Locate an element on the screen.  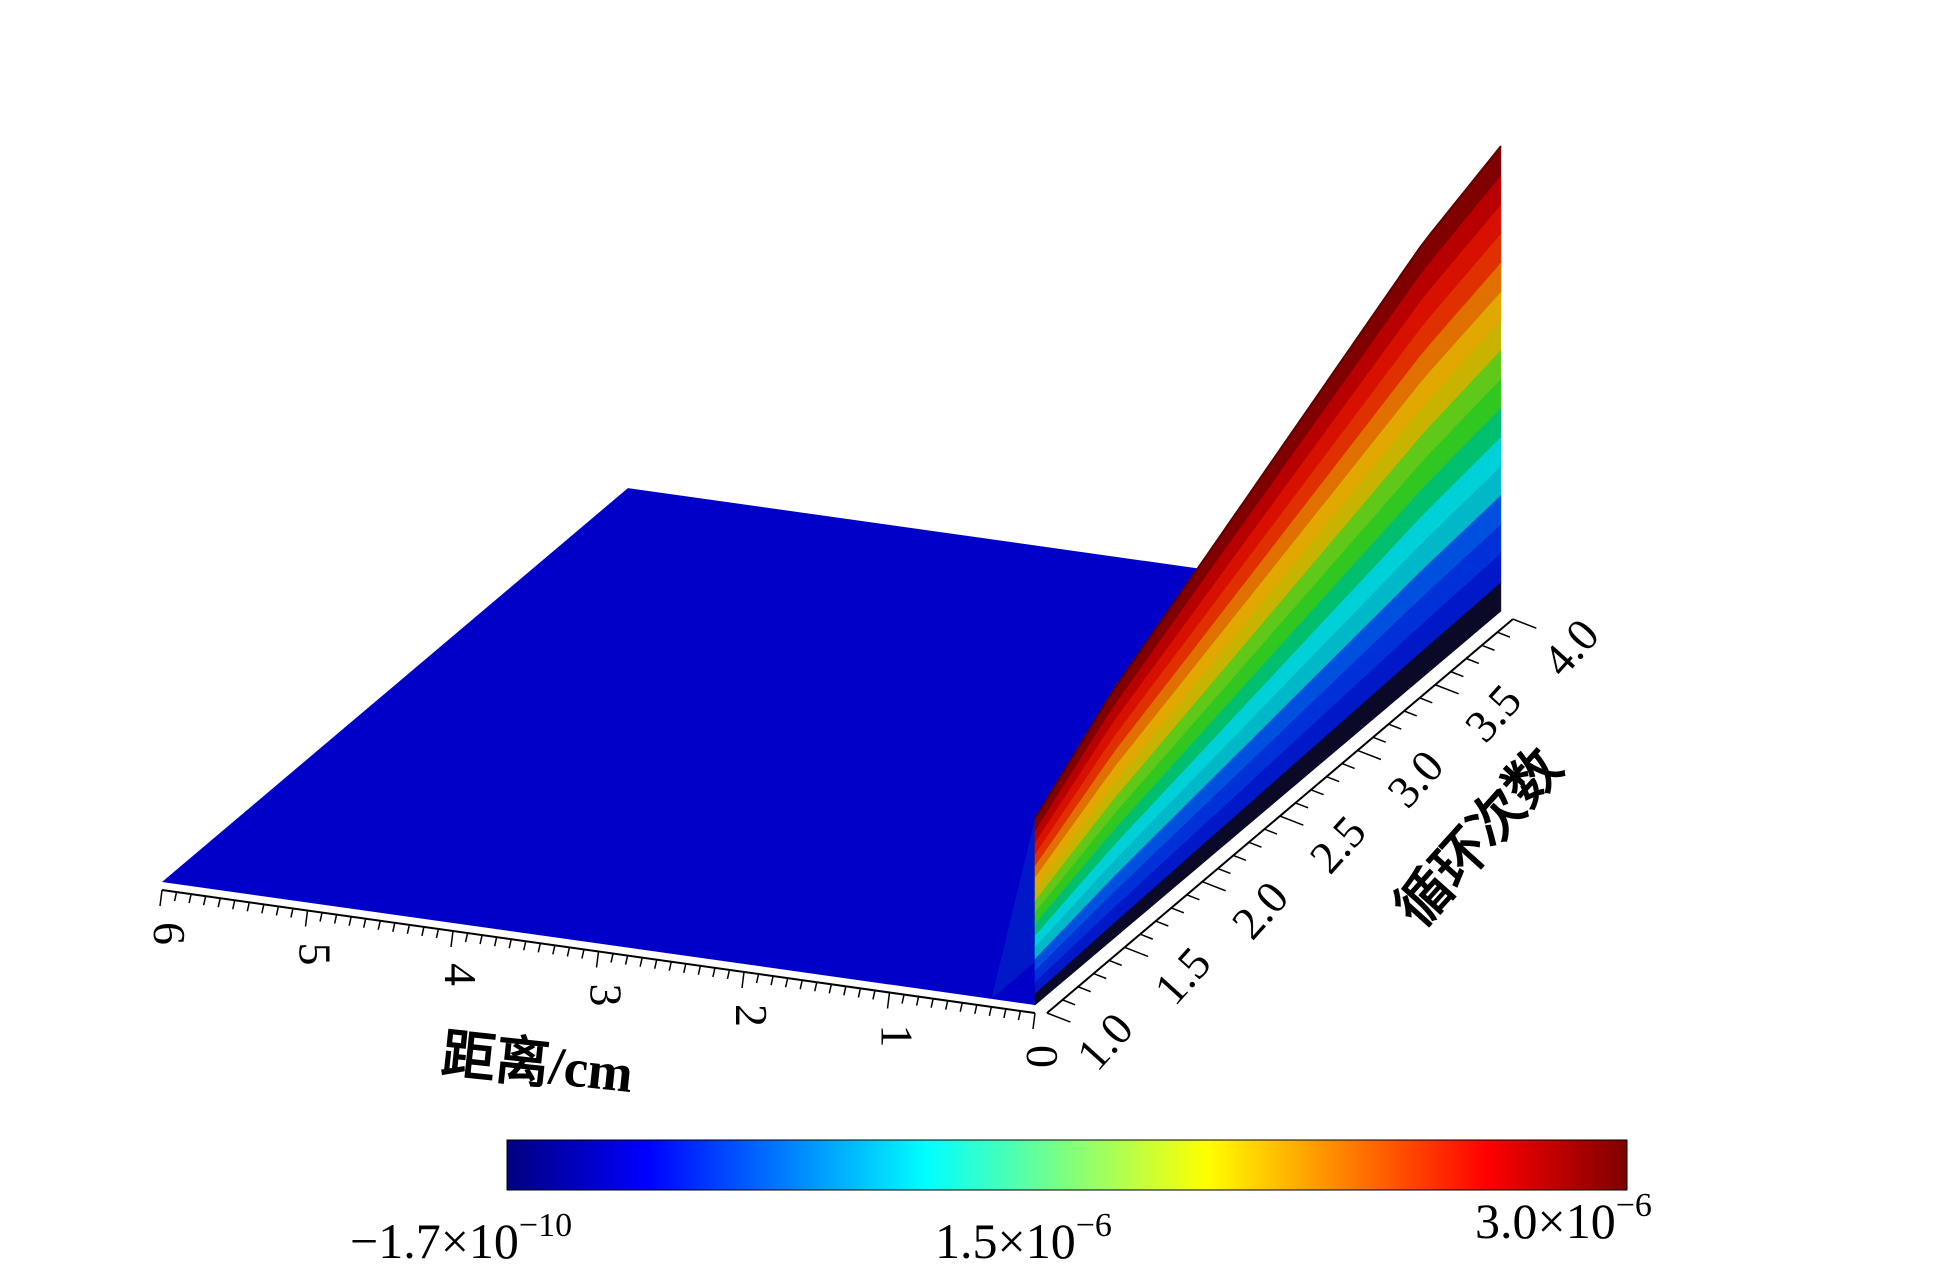
x-tick-label: 1 is located at coordinates (897, 1036).